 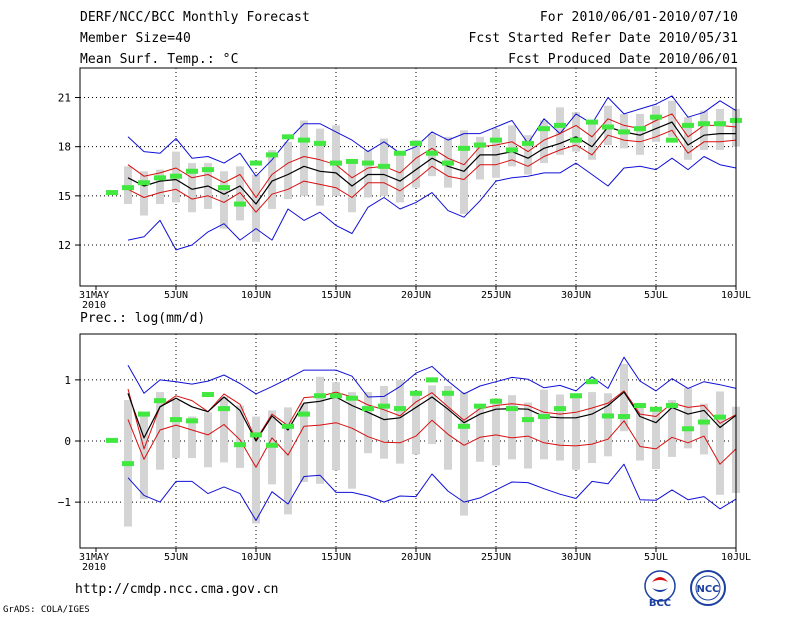 What do you see at coordinates (603, 38) in the screenshot?
I see `fcst-started-date: Fcst Started Refer Date 2010/05/31` at bounding box center [603, 38].